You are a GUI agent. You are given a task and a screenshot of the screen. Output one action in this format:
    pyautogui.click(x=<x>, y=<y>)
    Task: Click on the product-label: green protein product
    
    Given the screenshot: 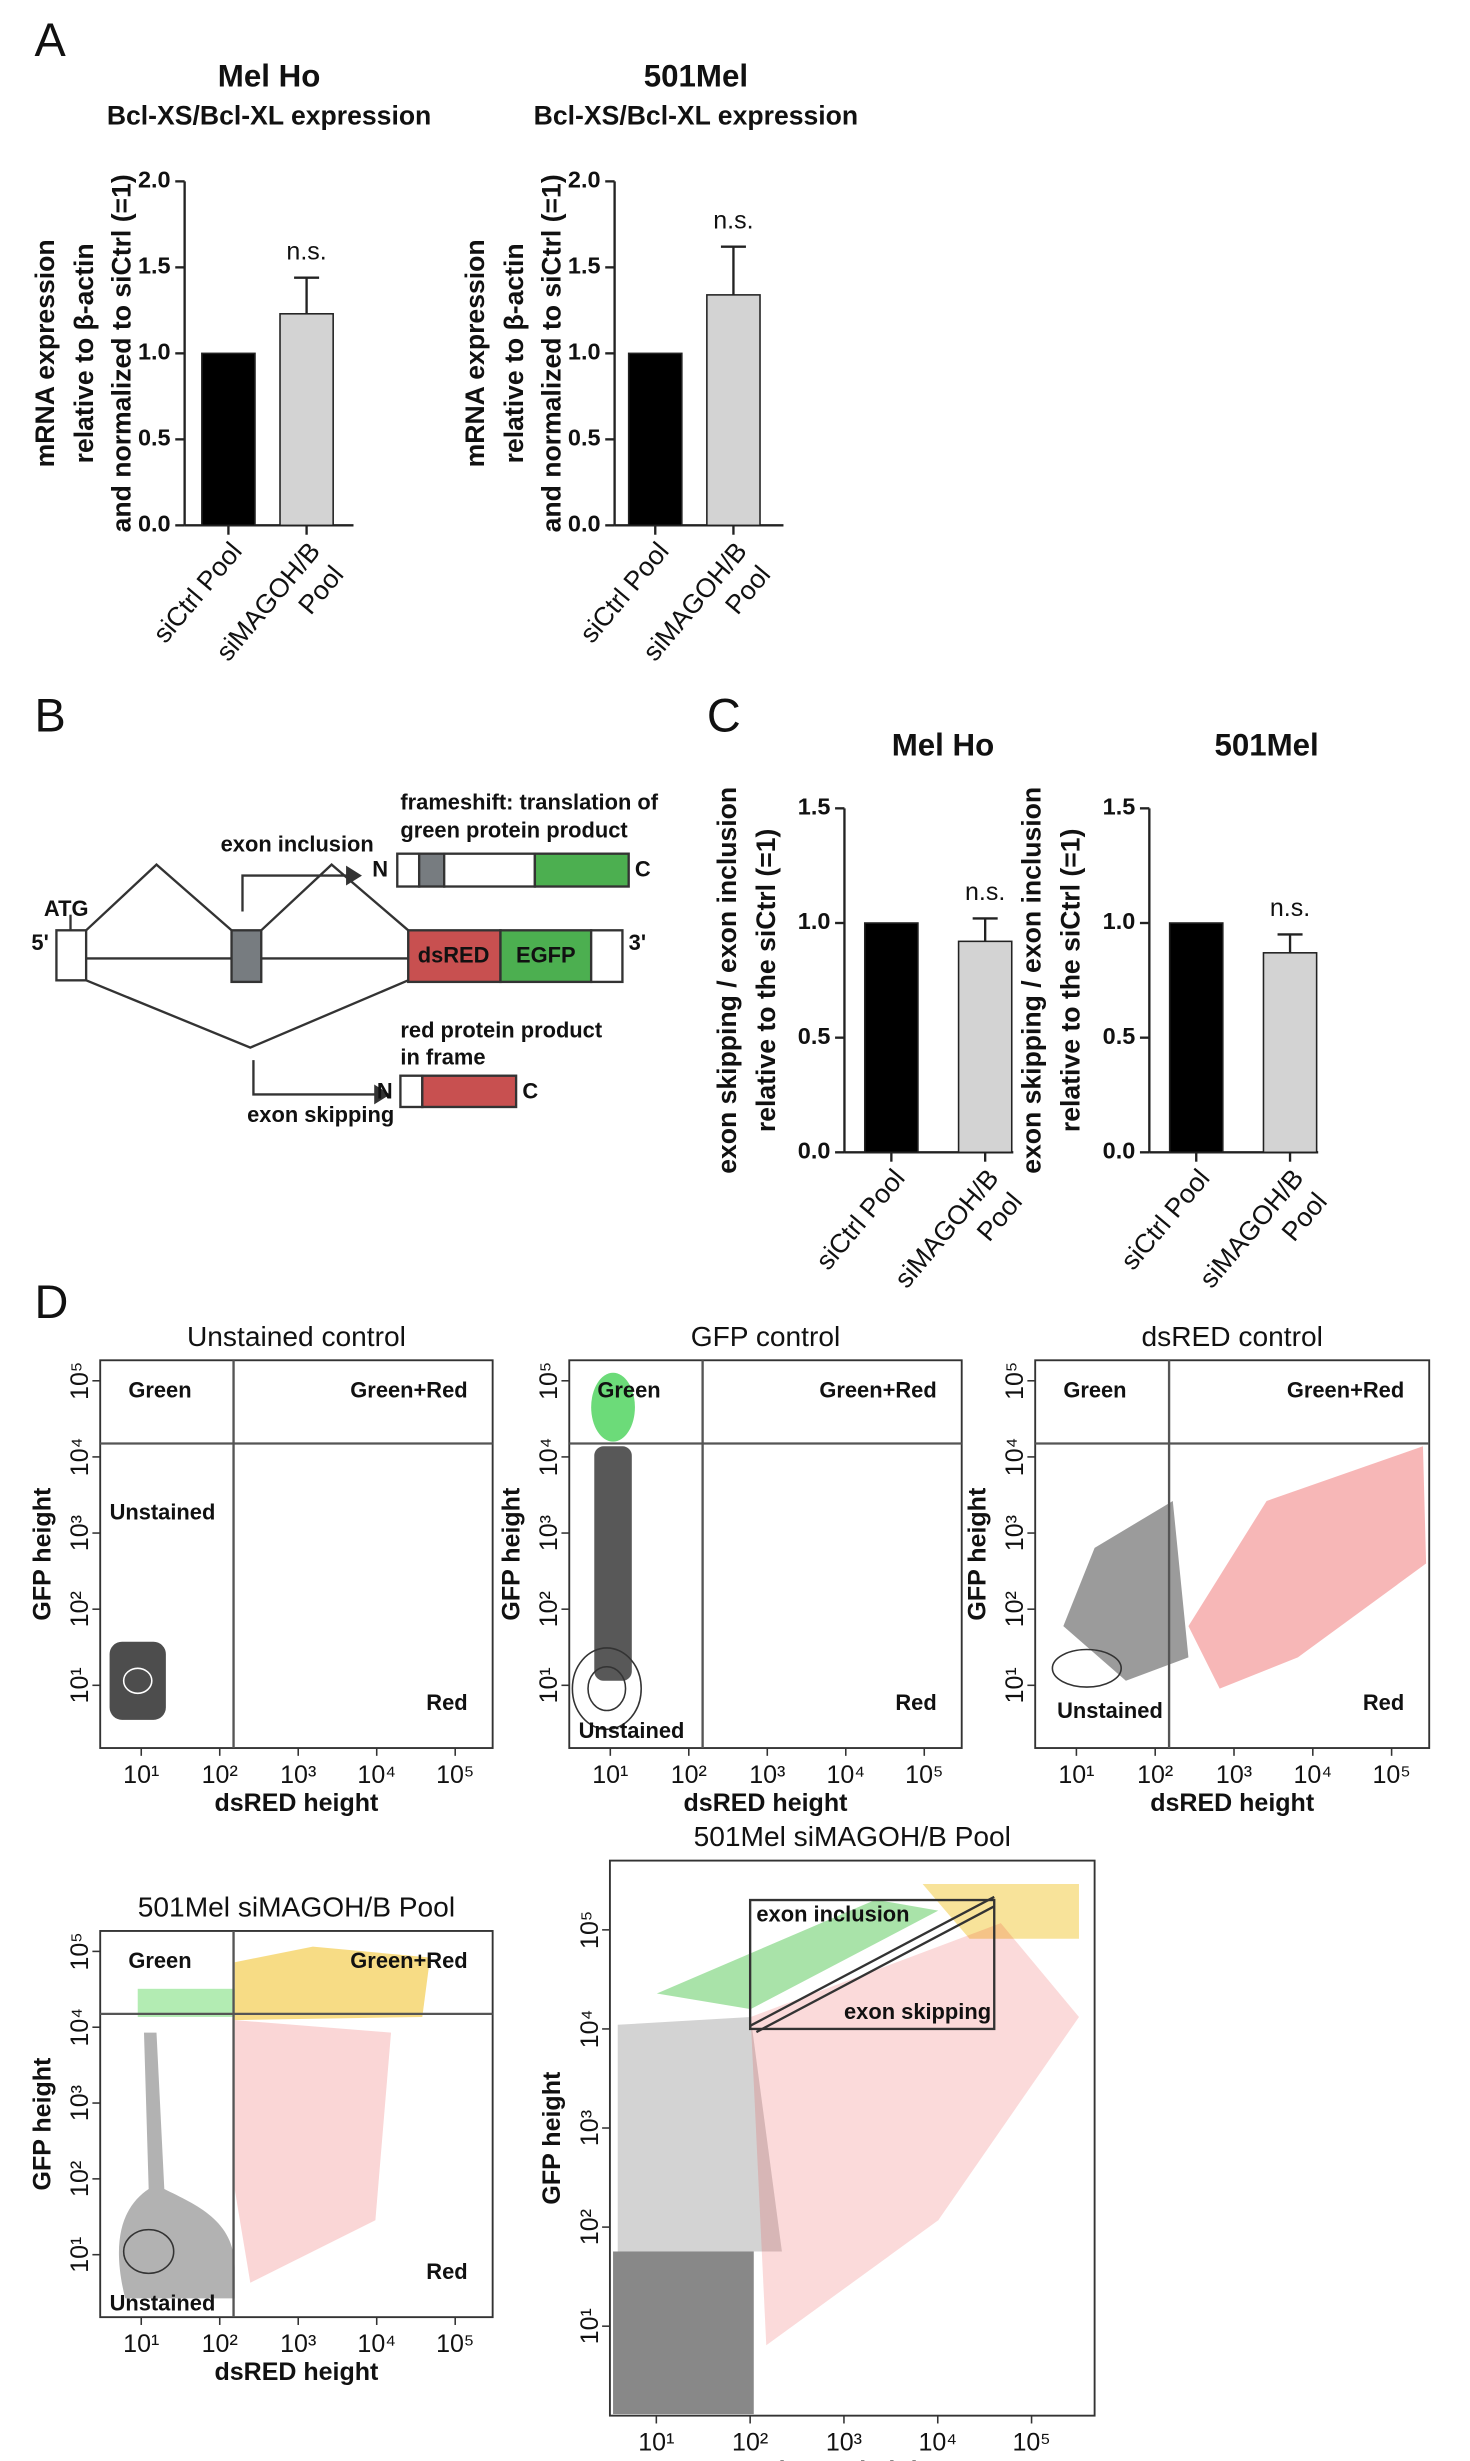 What is the action you would take?
    pyautogui.click(x=514, y=830)
    